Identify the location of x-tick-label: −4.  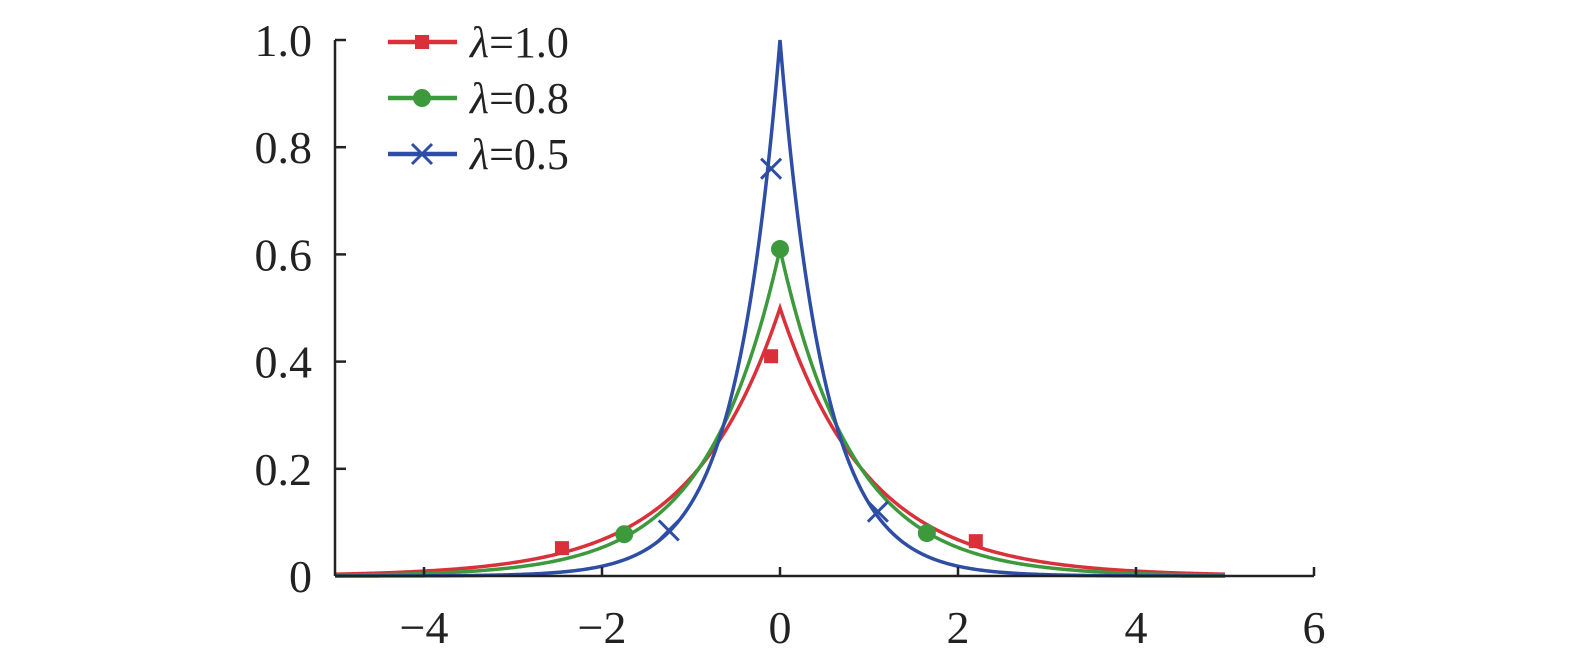
(424, 627).